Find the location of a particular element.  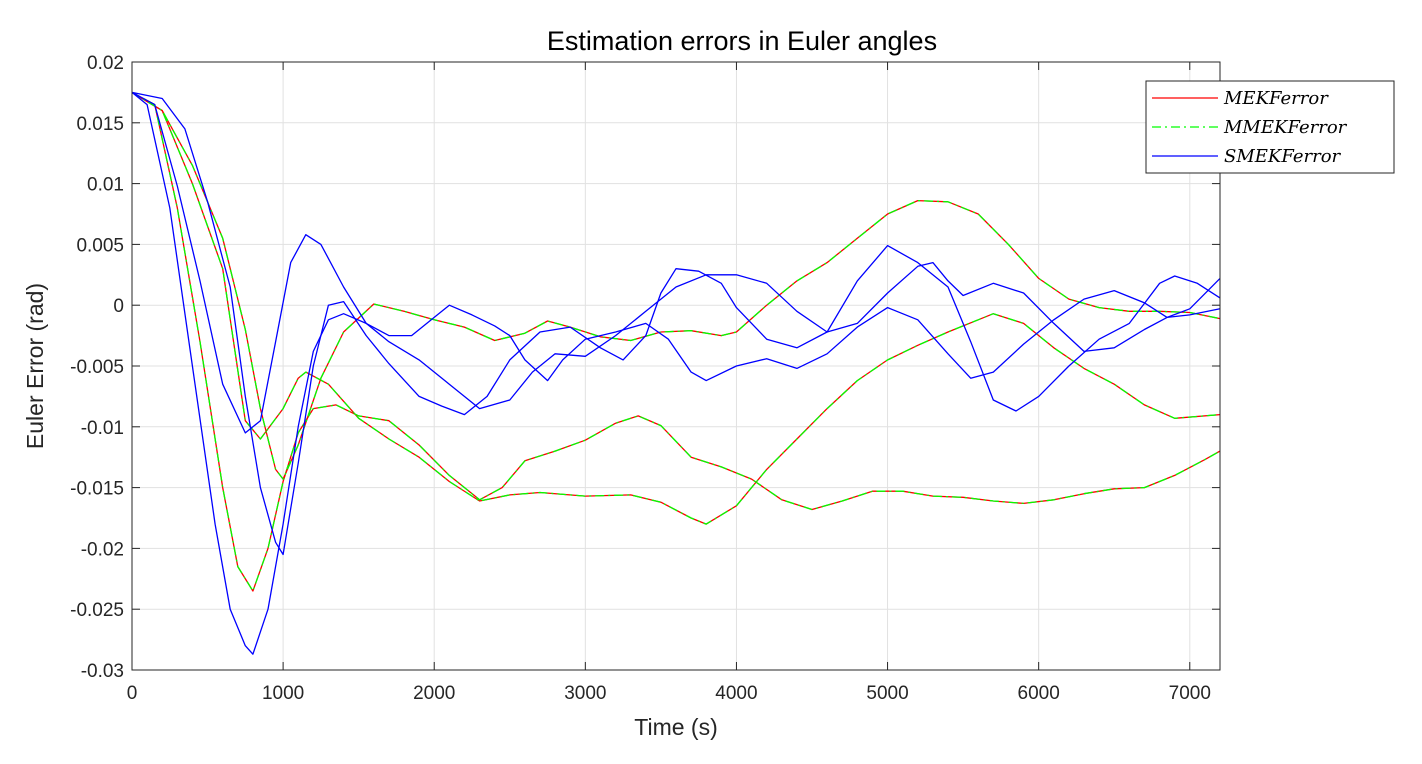

y-tick-label: -0.03 is located at coordinates (102, 671).